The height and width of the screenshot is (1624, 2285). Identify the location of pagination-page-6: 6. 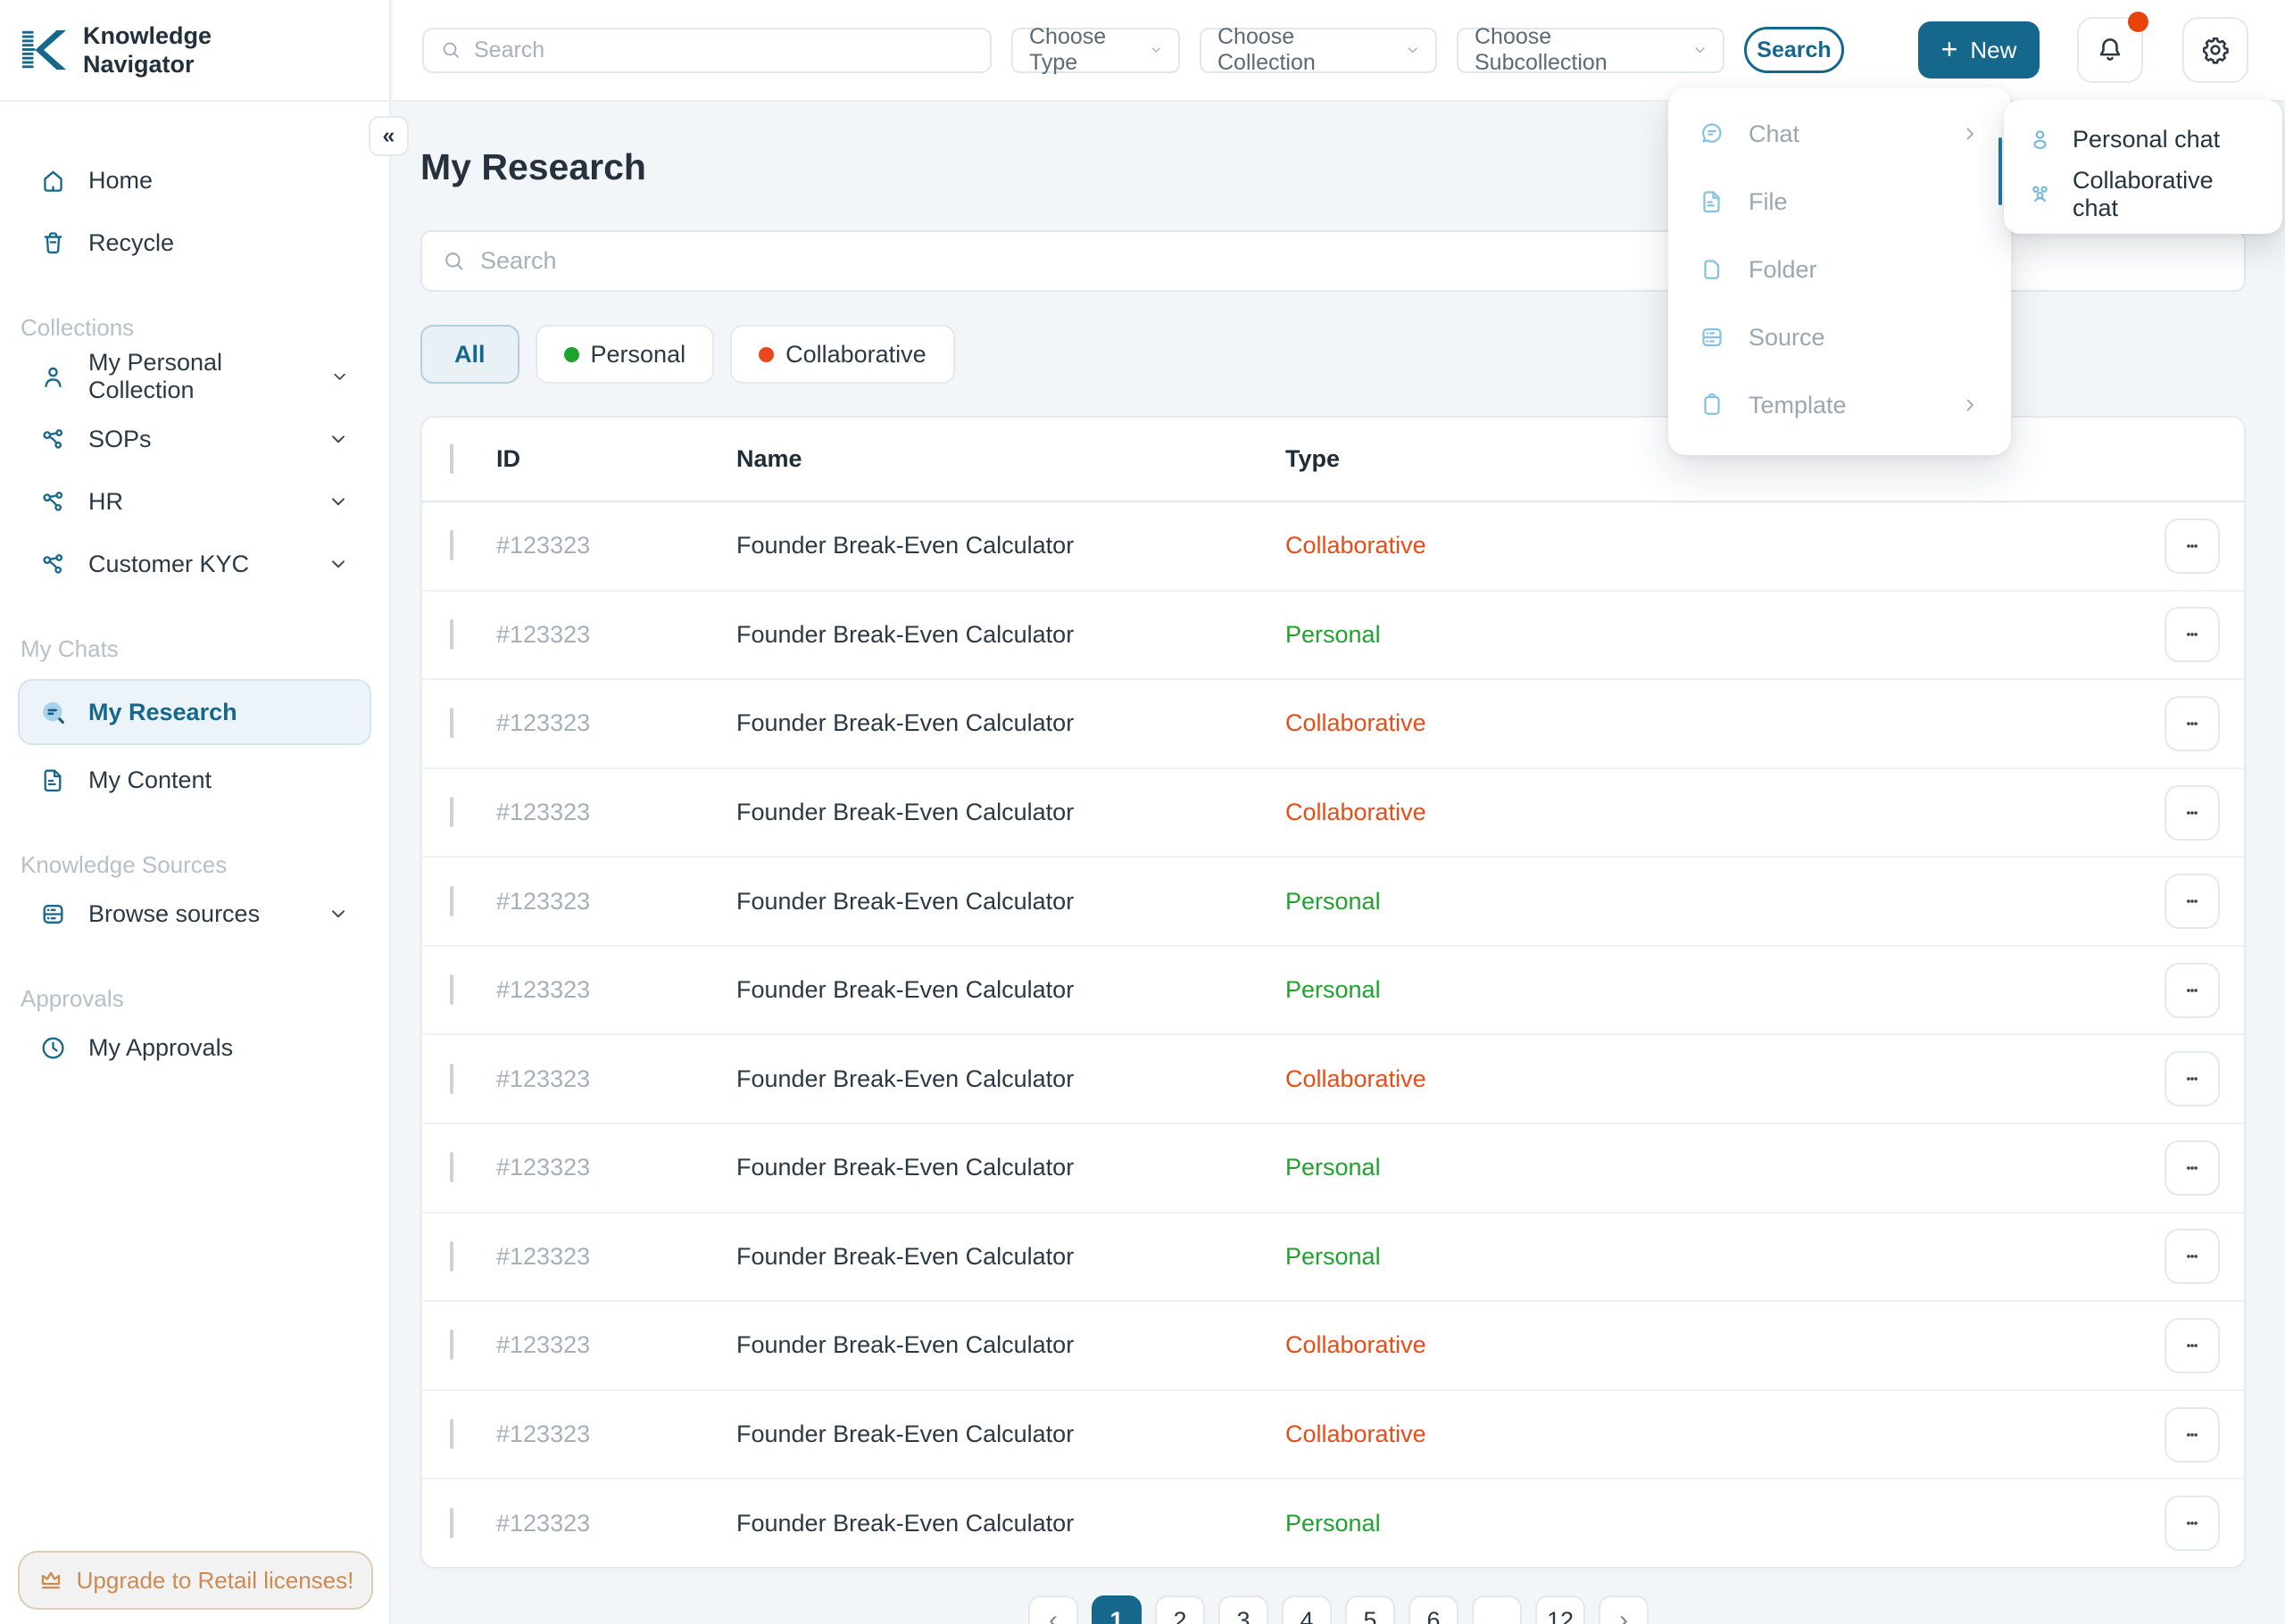
(1433, 1609).